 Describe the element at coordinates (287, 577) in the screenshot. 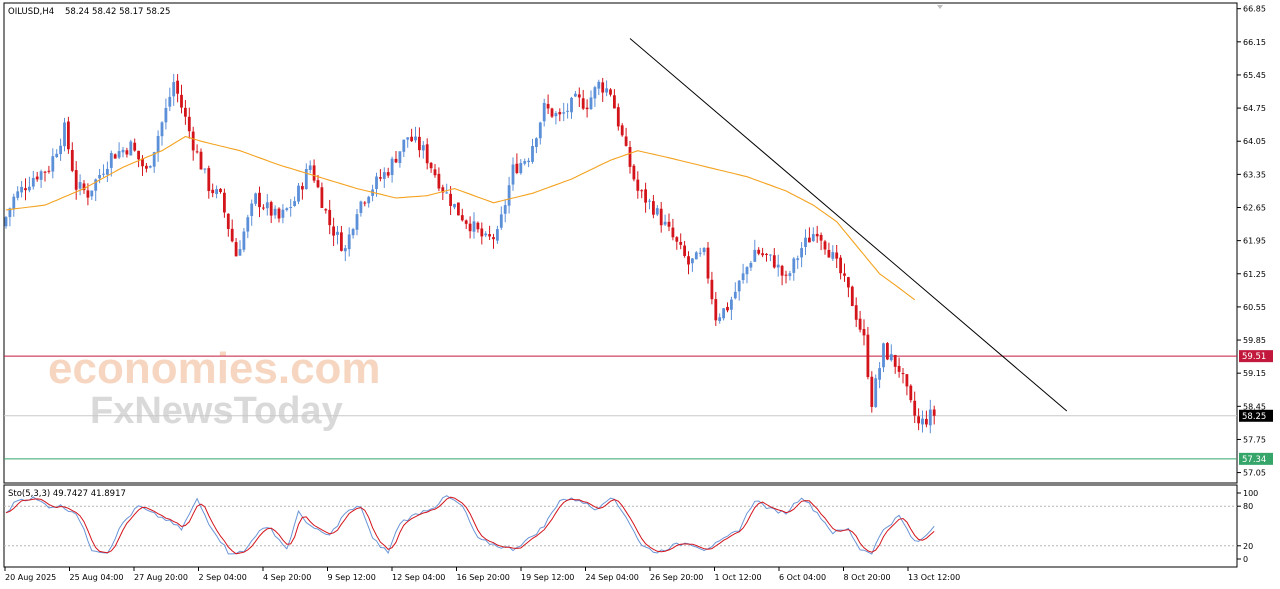

I see `time-tick-label: 4 Sep 20:00` at that location.